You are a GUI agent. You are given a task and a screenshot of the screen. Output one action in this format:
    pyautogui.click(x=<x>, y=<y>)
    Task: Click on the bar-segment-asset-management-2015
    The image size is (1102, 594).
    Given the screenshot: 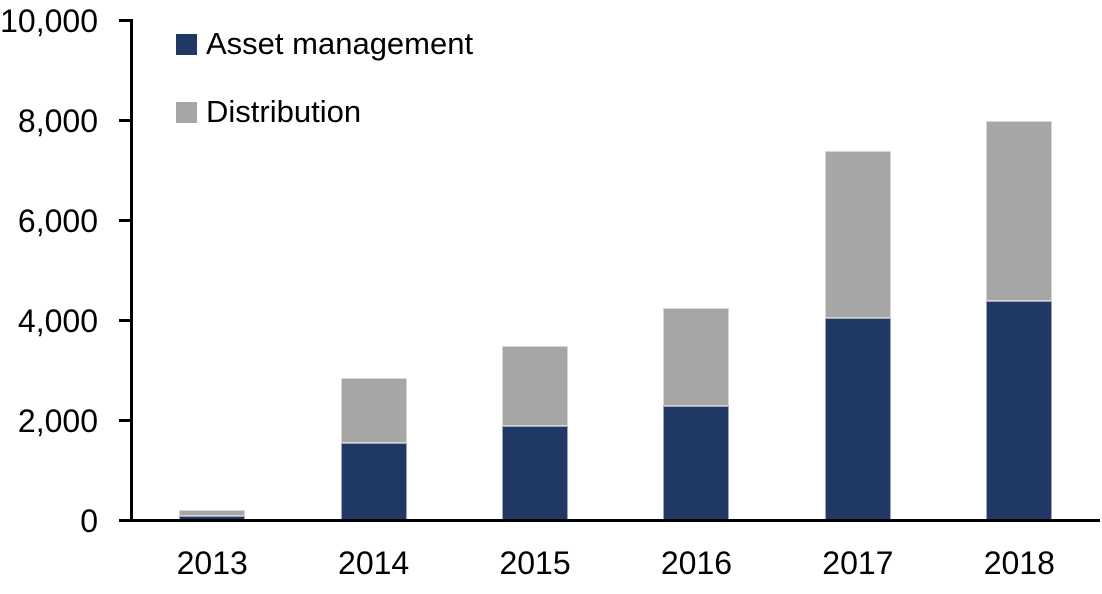 What is the action you would take?
    pyautogui.click(x=535, y=473)
    